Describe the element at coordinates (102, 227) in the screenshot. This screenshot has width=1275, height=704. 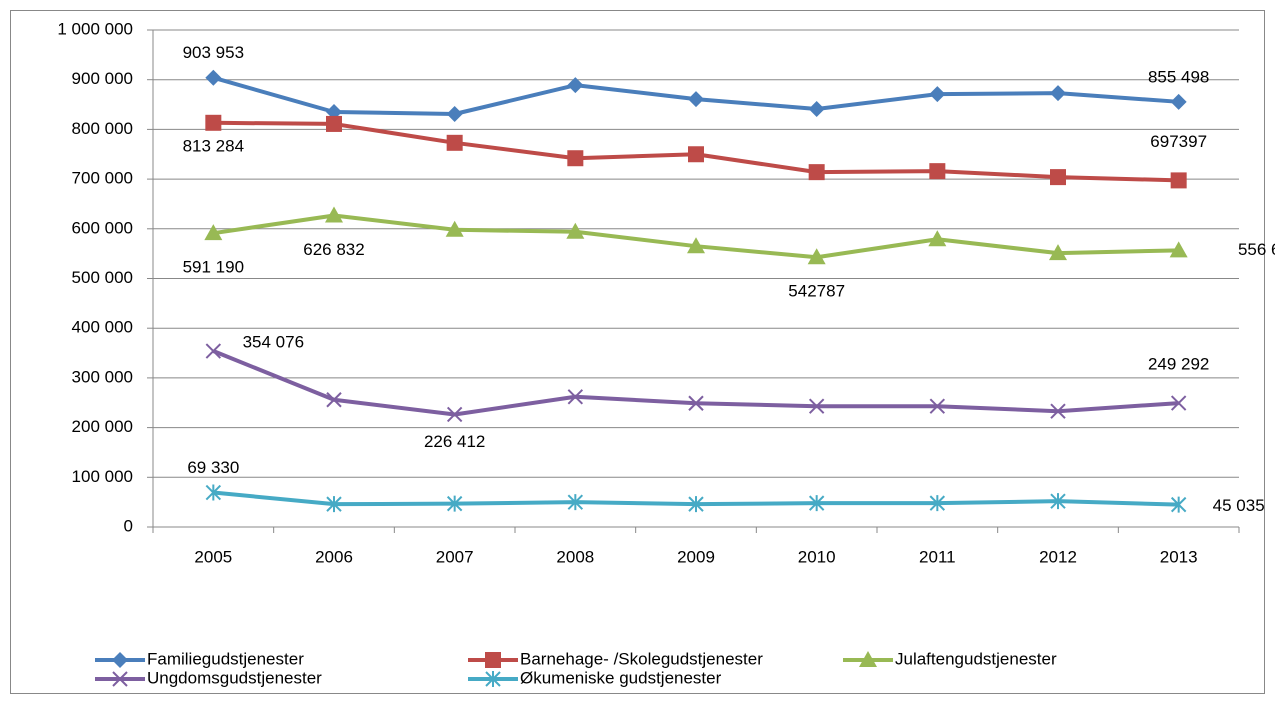
I see `y-tick-label: 600 000` at that location.